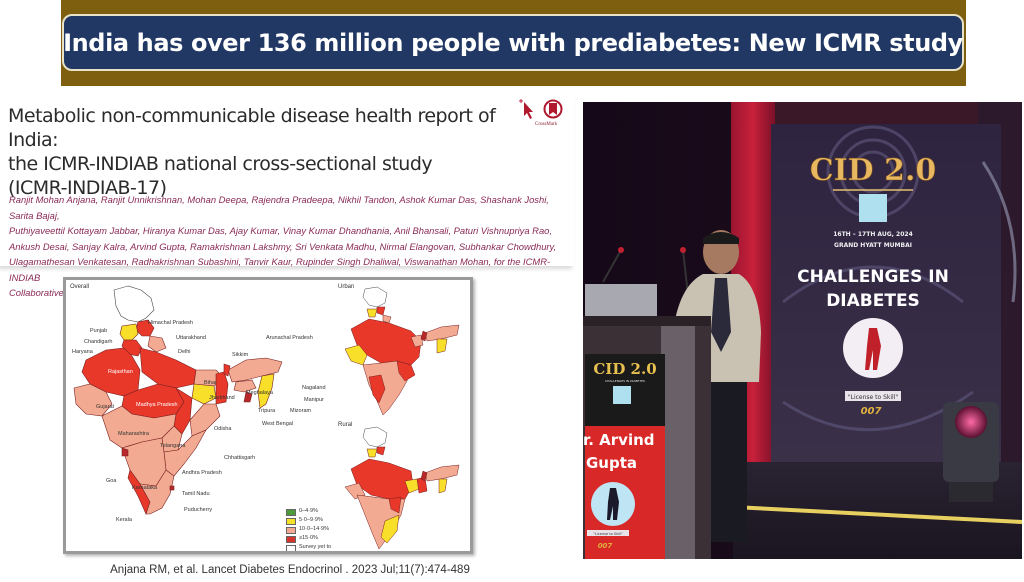  I want to click on label-telangana: Telangana, so click(173, 446).